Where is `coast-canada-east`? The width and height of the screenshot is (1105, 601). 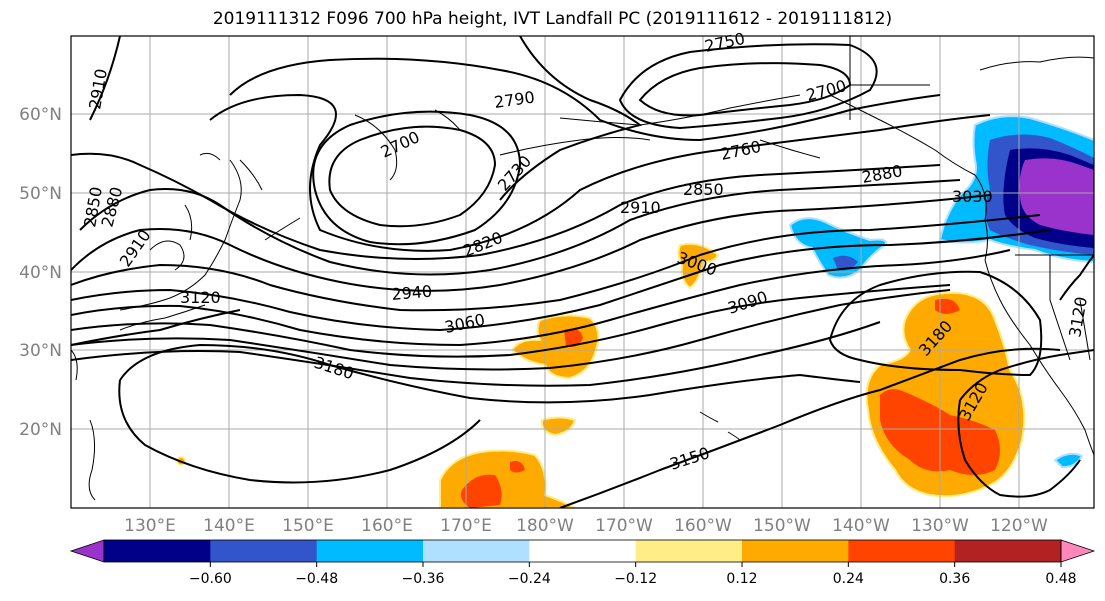 coast-canada-east is located at coordinates (971, 198).